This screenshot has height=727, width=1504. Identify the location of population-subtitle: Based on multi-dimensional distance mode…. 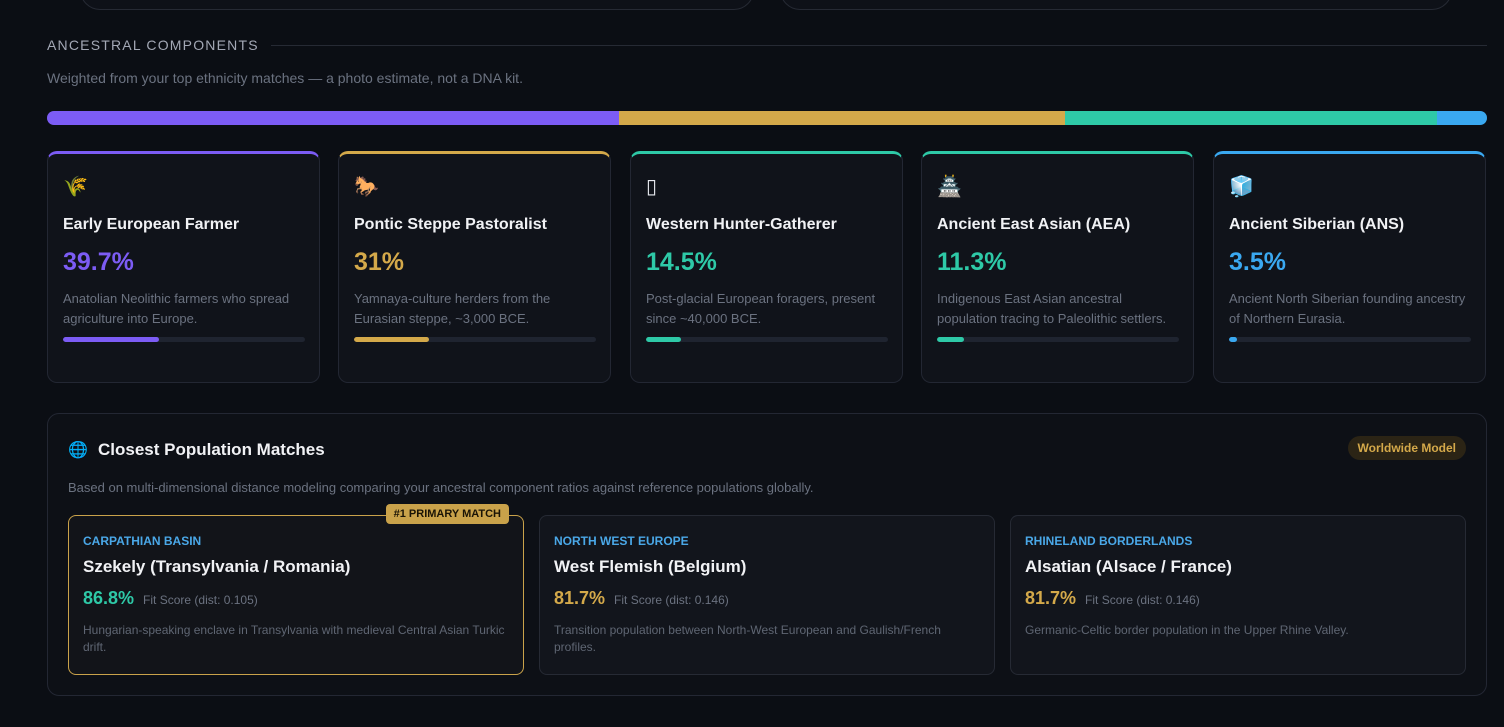
(441, 487).